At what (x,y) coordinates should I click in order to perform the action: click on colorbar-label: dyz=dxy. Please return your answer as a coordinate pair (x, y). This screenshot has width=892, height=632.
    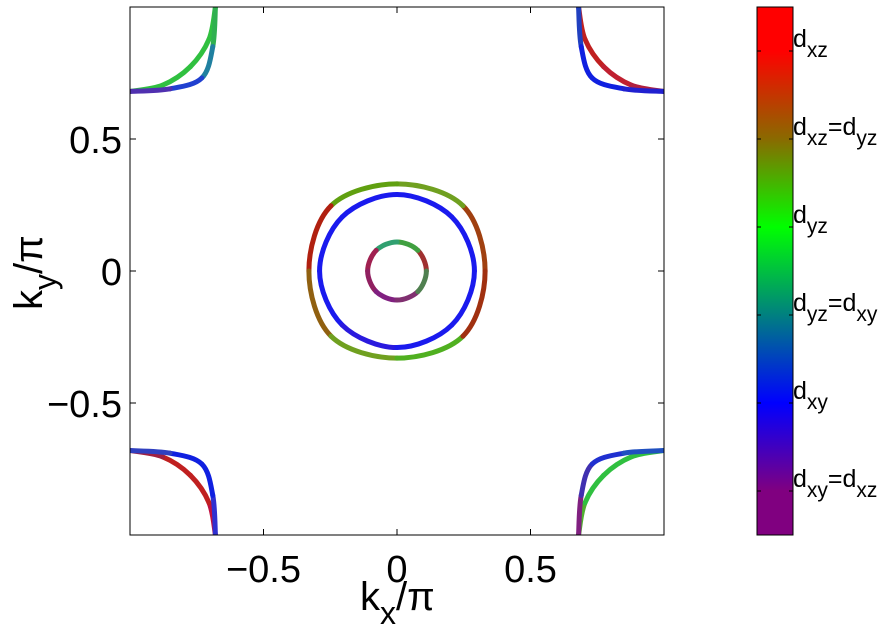
    Looking at the image, I should click on (835, 307).